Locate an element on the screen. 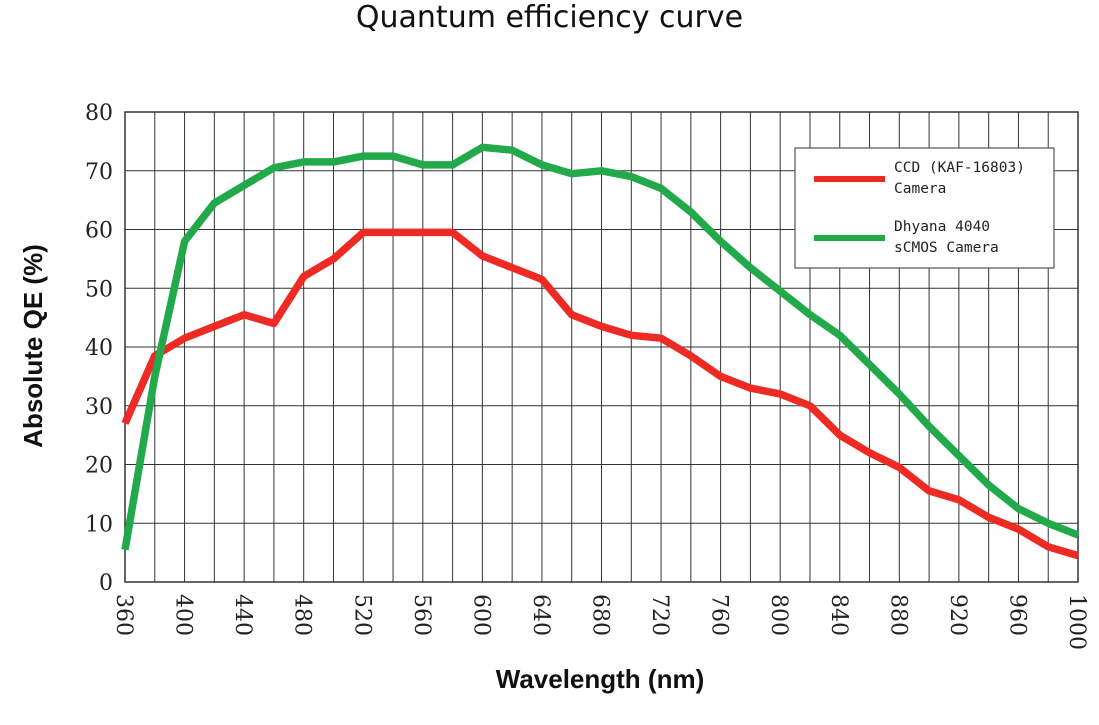  x-tick-label: 800 is located at coordinates (778, 615).